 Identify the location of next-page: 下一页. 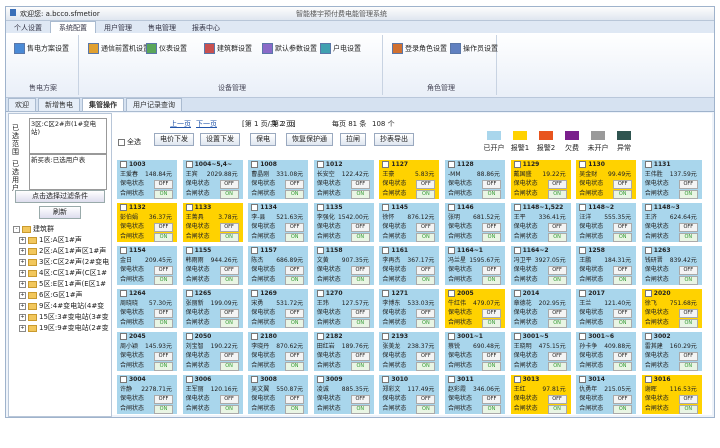
(206, 124).